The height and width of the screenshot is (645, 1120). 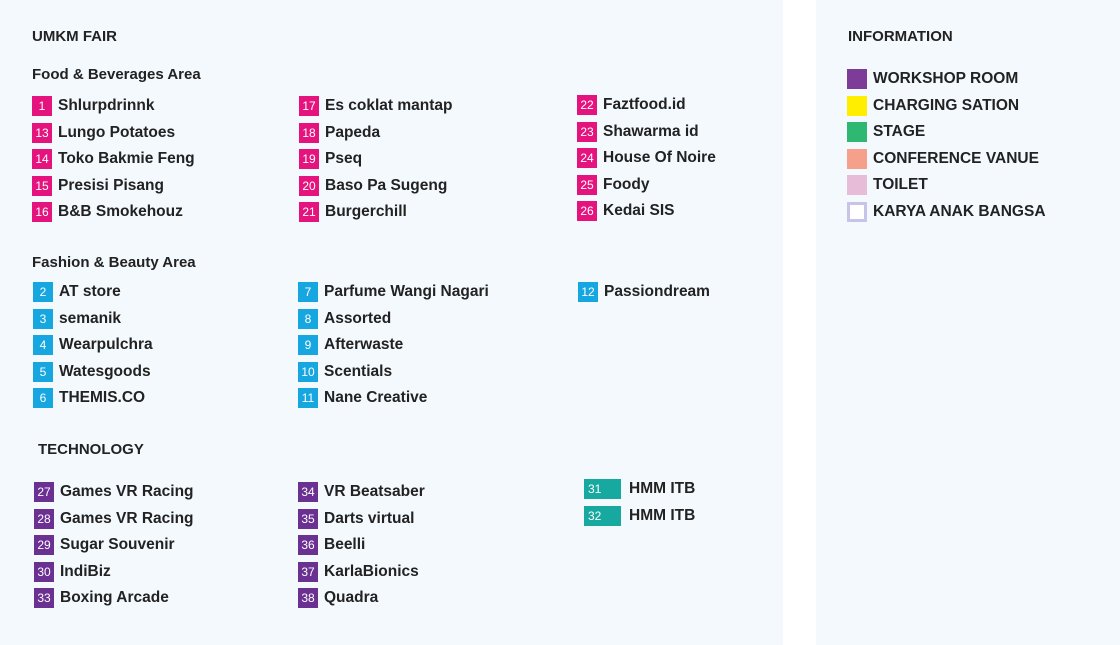 What do you see at coordinates (308, 492) in the screenshot?
I see `booth-number-badge: 34` at bounding box center [308, 492].